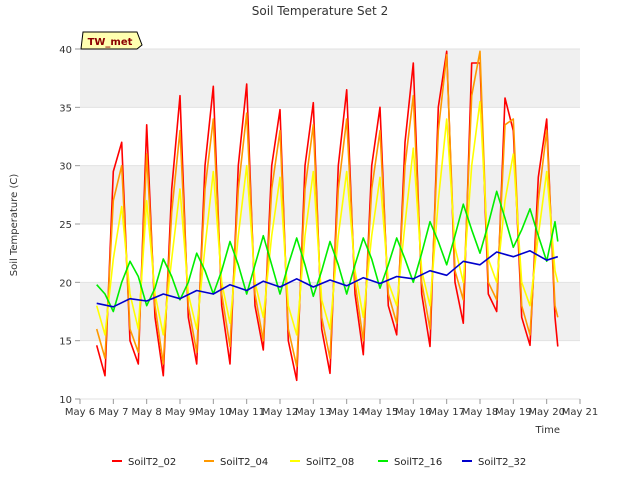 The width and height of the screenshot is (640, 480). Describe the element at coordinates (244, 462) in the screenshot. I see `legend-label: SoilT2_04` at that location.